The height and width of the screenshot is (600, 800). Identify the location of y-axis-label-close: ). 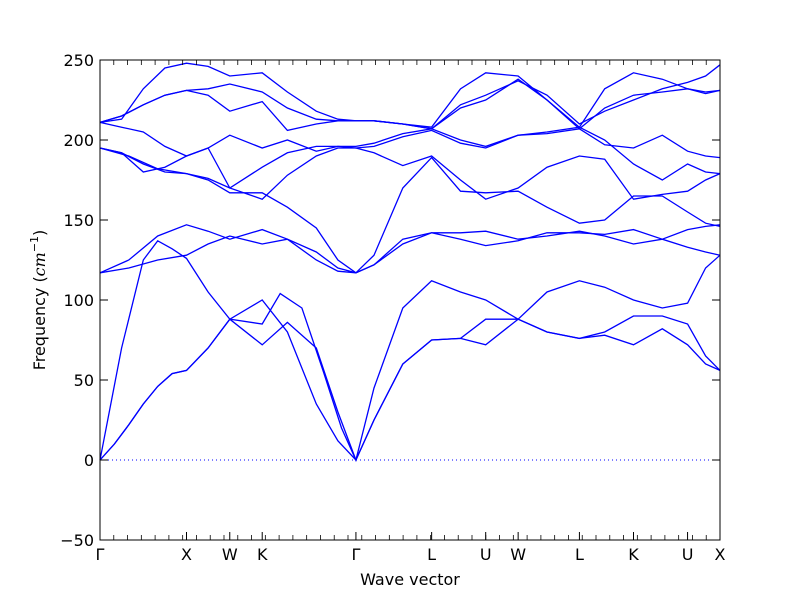
(39, 233).